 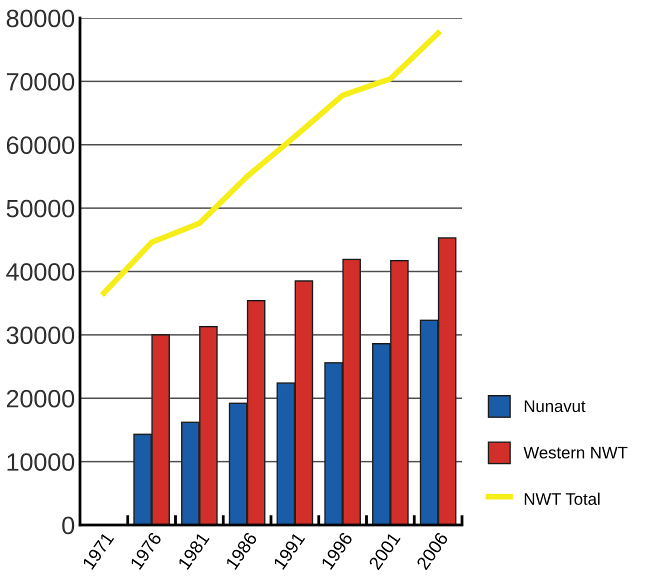 What do you see at coordinates (41, 462) in the screenshot?
I see `y-tick-label: 10000` at bounding box center [41, 462].